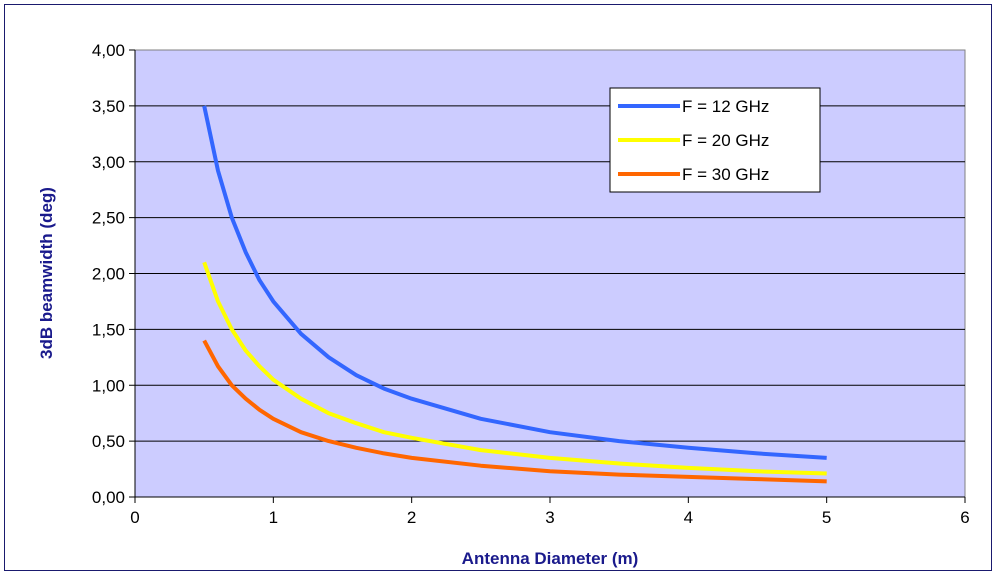 This screenshot has width=998, height=577. What do you see at coordinates (411, 517) in the screenshot?
I see `x-tick-label: 2` at bounding box center [411, 517].